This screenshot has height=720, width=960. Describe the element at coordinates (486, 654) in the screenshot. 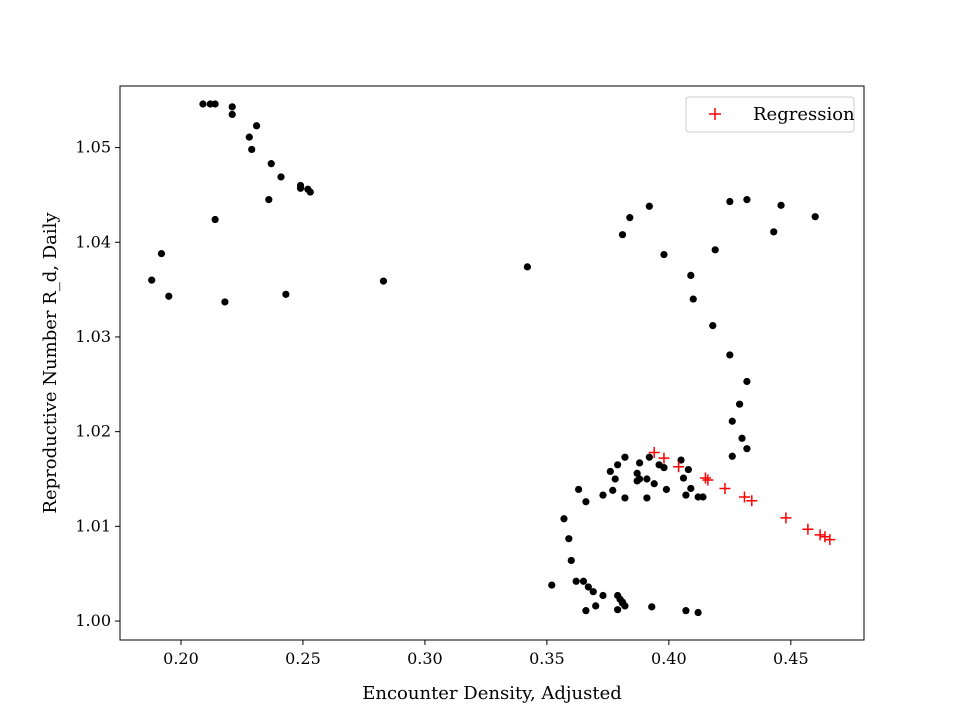

I see `x-axis: 0.20 0.25 0.30 0.35 0.40 0.45` at that location.